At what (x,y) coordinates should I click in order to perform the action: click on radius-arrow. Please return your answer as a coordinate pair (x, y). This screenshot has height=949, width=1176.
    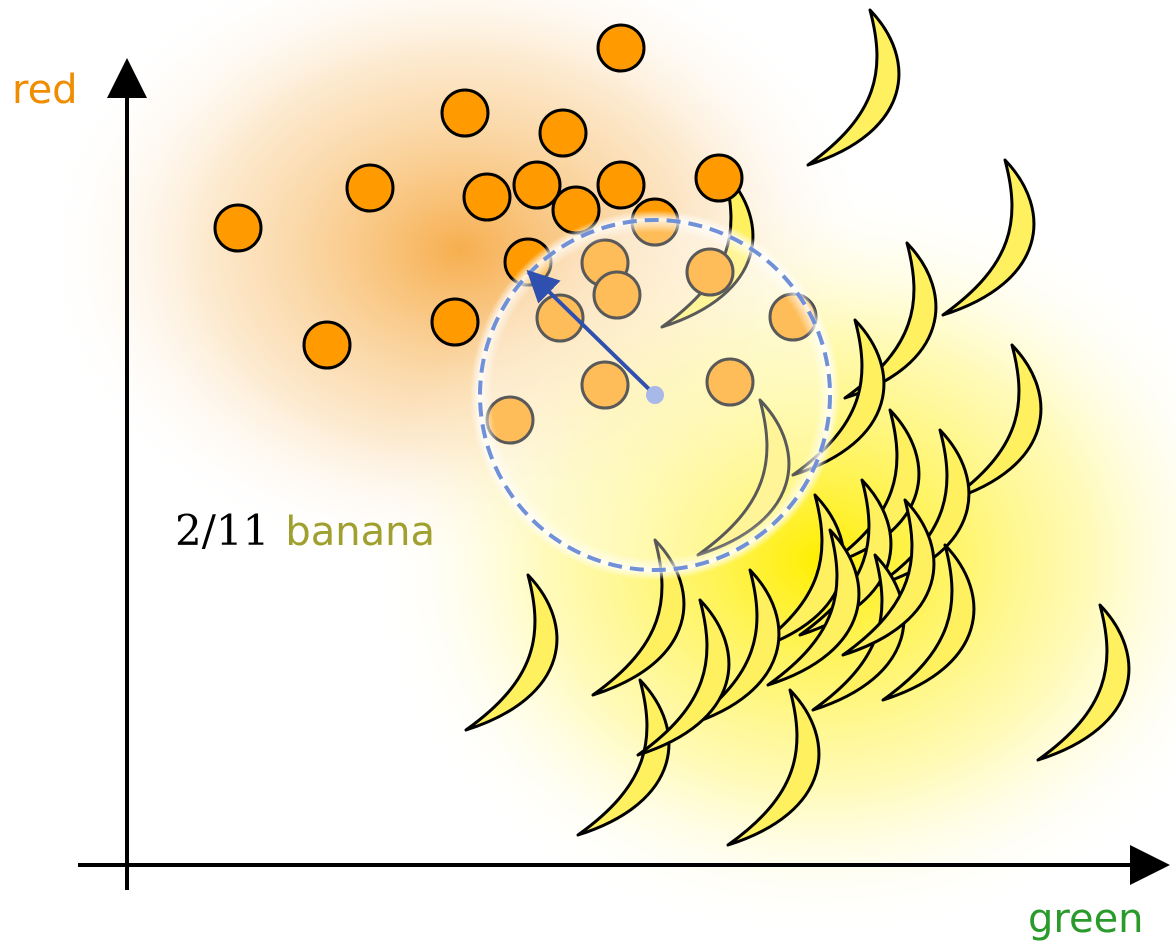
    Looking at the image, I should click on (591, 333).